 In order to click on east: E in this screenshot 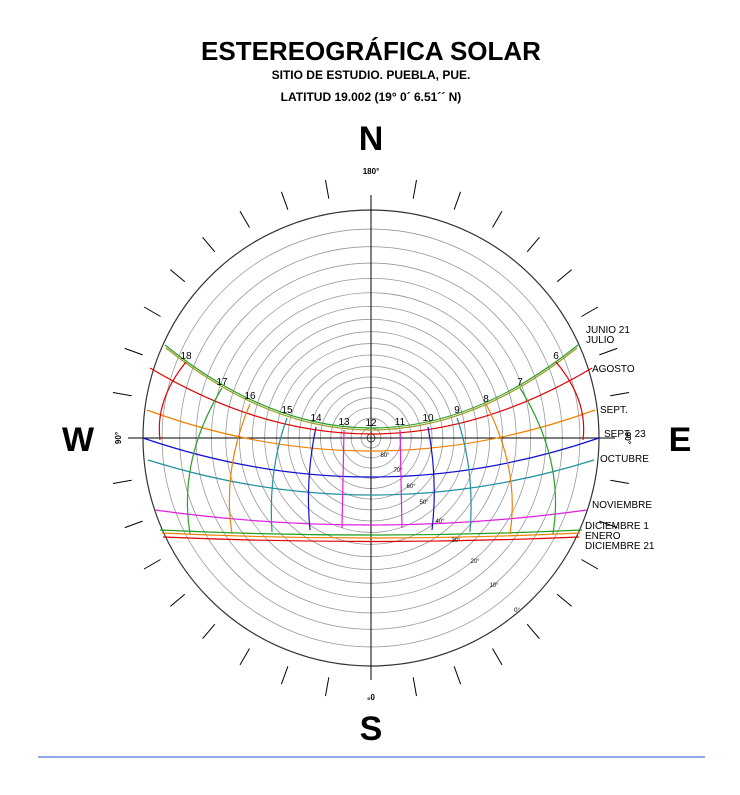, I will do `click(680, 440)`.